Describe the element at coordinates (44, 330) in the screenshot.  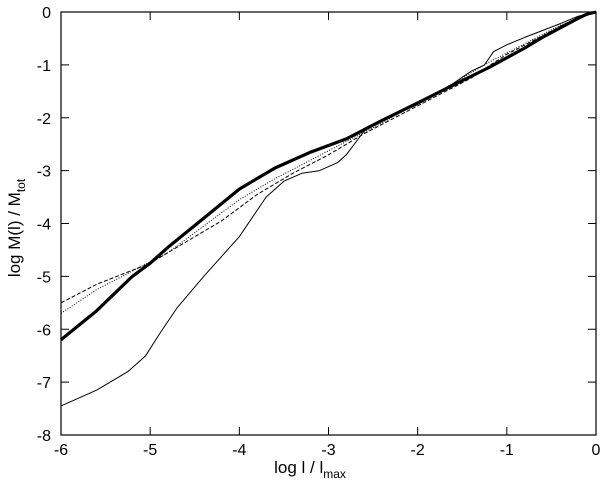
I see `y-tick-label: -6` at that location.